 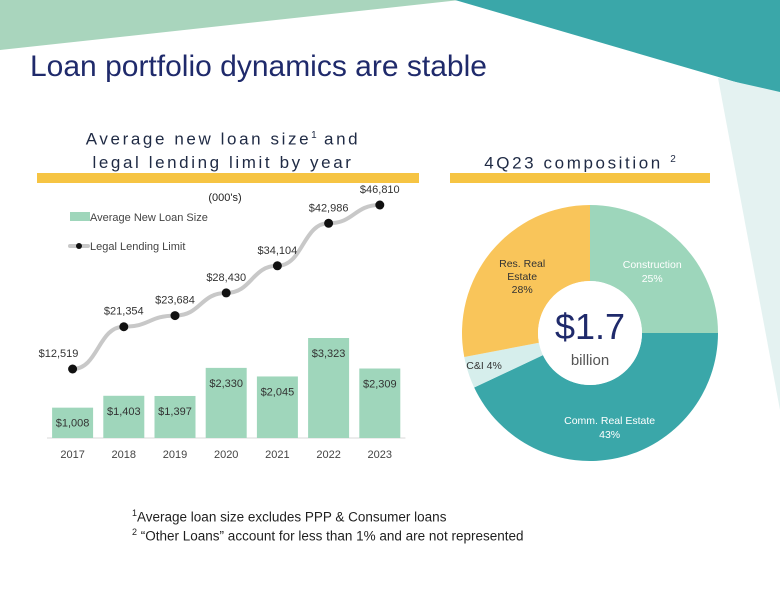 I want to click on x-tick-2023: 2023, so click(x=380, y=455).